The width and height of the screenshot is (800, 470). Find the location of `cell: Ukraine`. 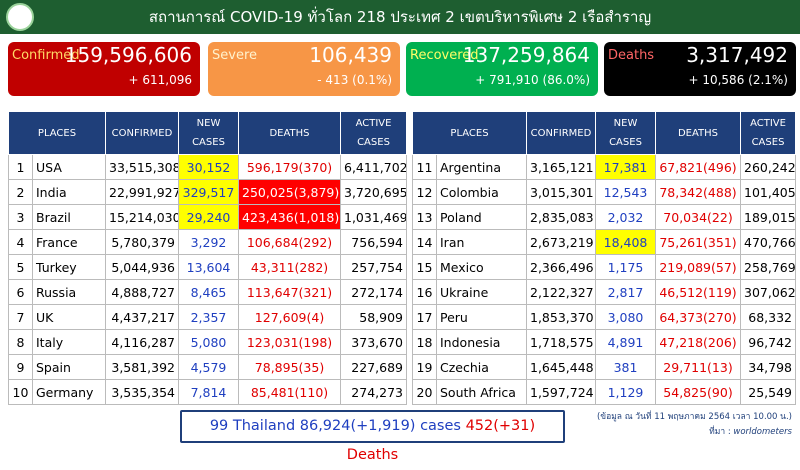

cell: Ukraine is located at coordinates (481, 292).